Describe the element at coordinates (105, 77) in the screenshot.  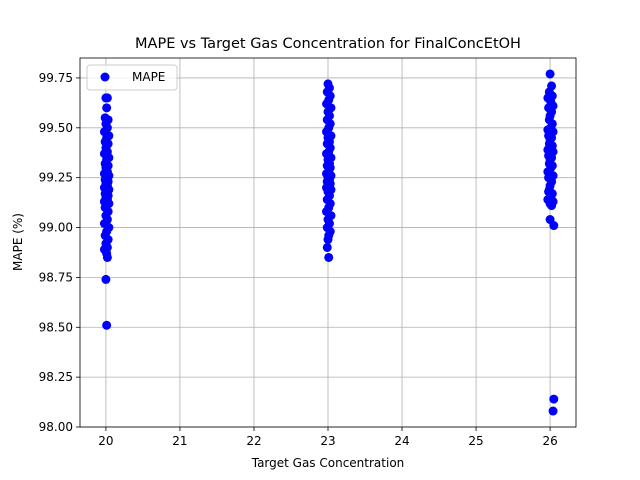
I see `legend-marker` at that location.